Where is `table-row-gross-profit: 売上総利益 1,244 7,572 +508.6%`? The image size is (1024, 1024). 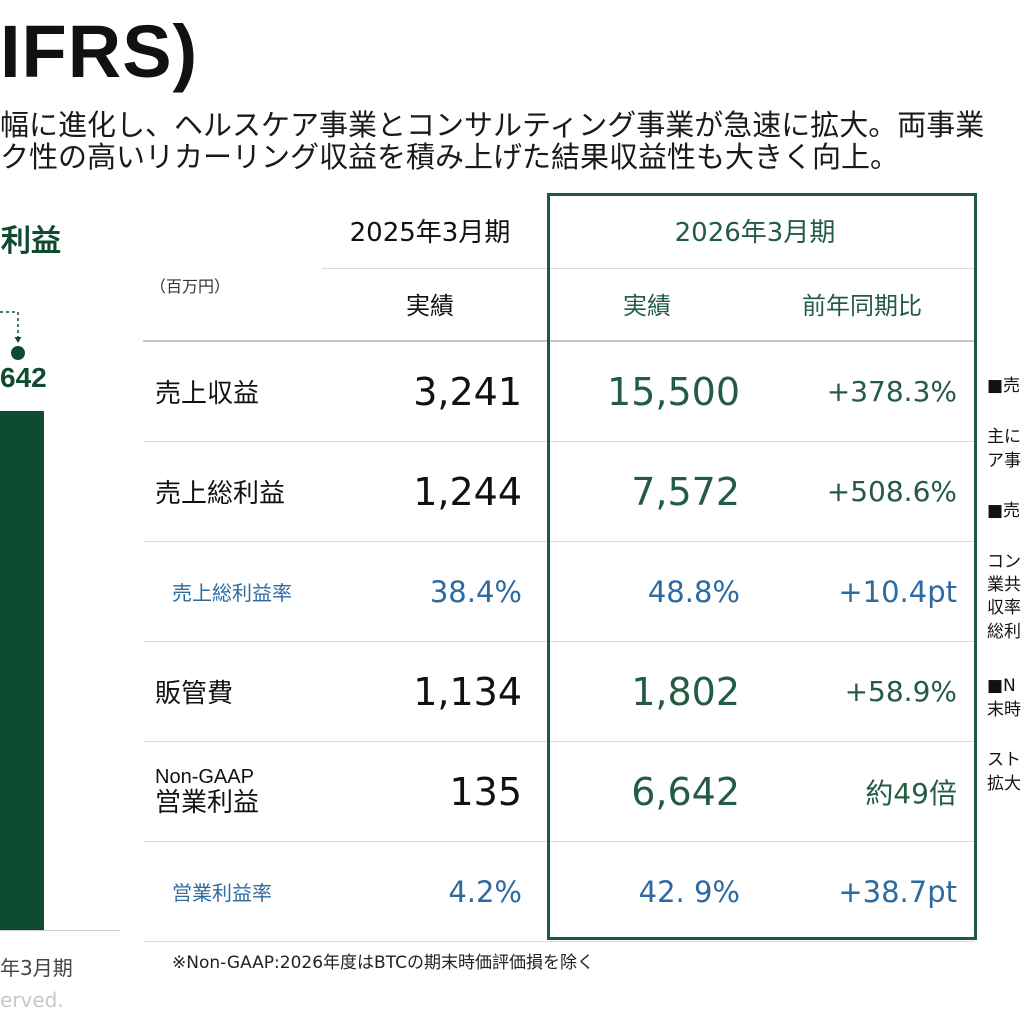
table-row-gross-profit: 売上総利益 1,244 7,572 +508.6% is located at coordinates (559, 492).